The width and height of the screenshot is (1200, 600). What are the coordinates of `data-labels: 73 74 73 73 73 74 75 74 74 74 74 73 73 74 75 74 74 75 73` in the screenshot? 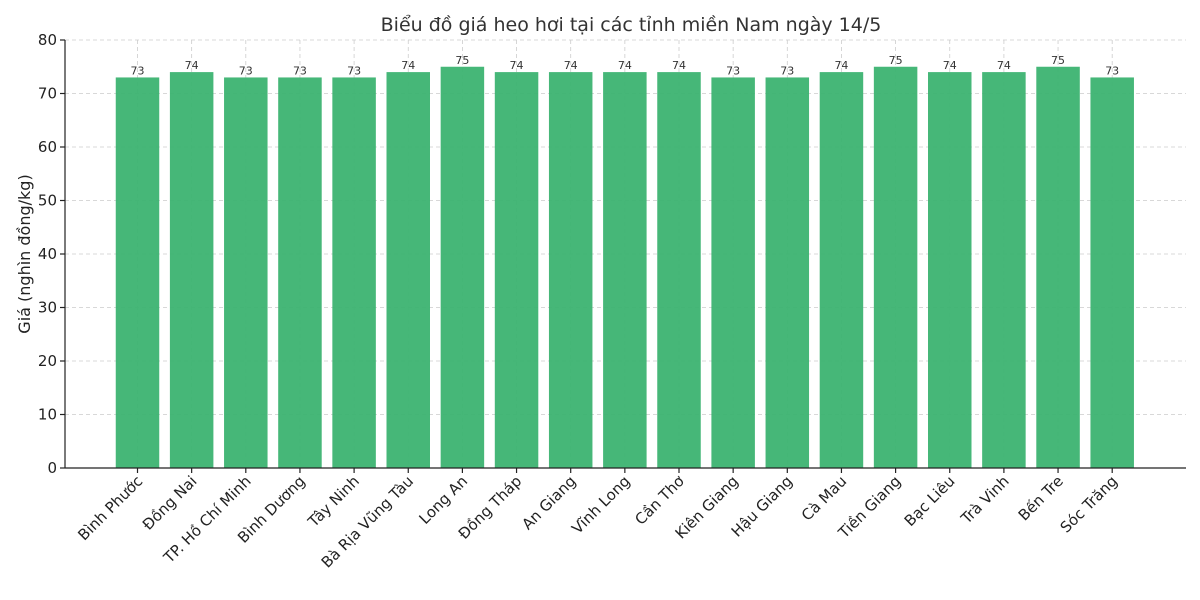 It's located at (625, 66).